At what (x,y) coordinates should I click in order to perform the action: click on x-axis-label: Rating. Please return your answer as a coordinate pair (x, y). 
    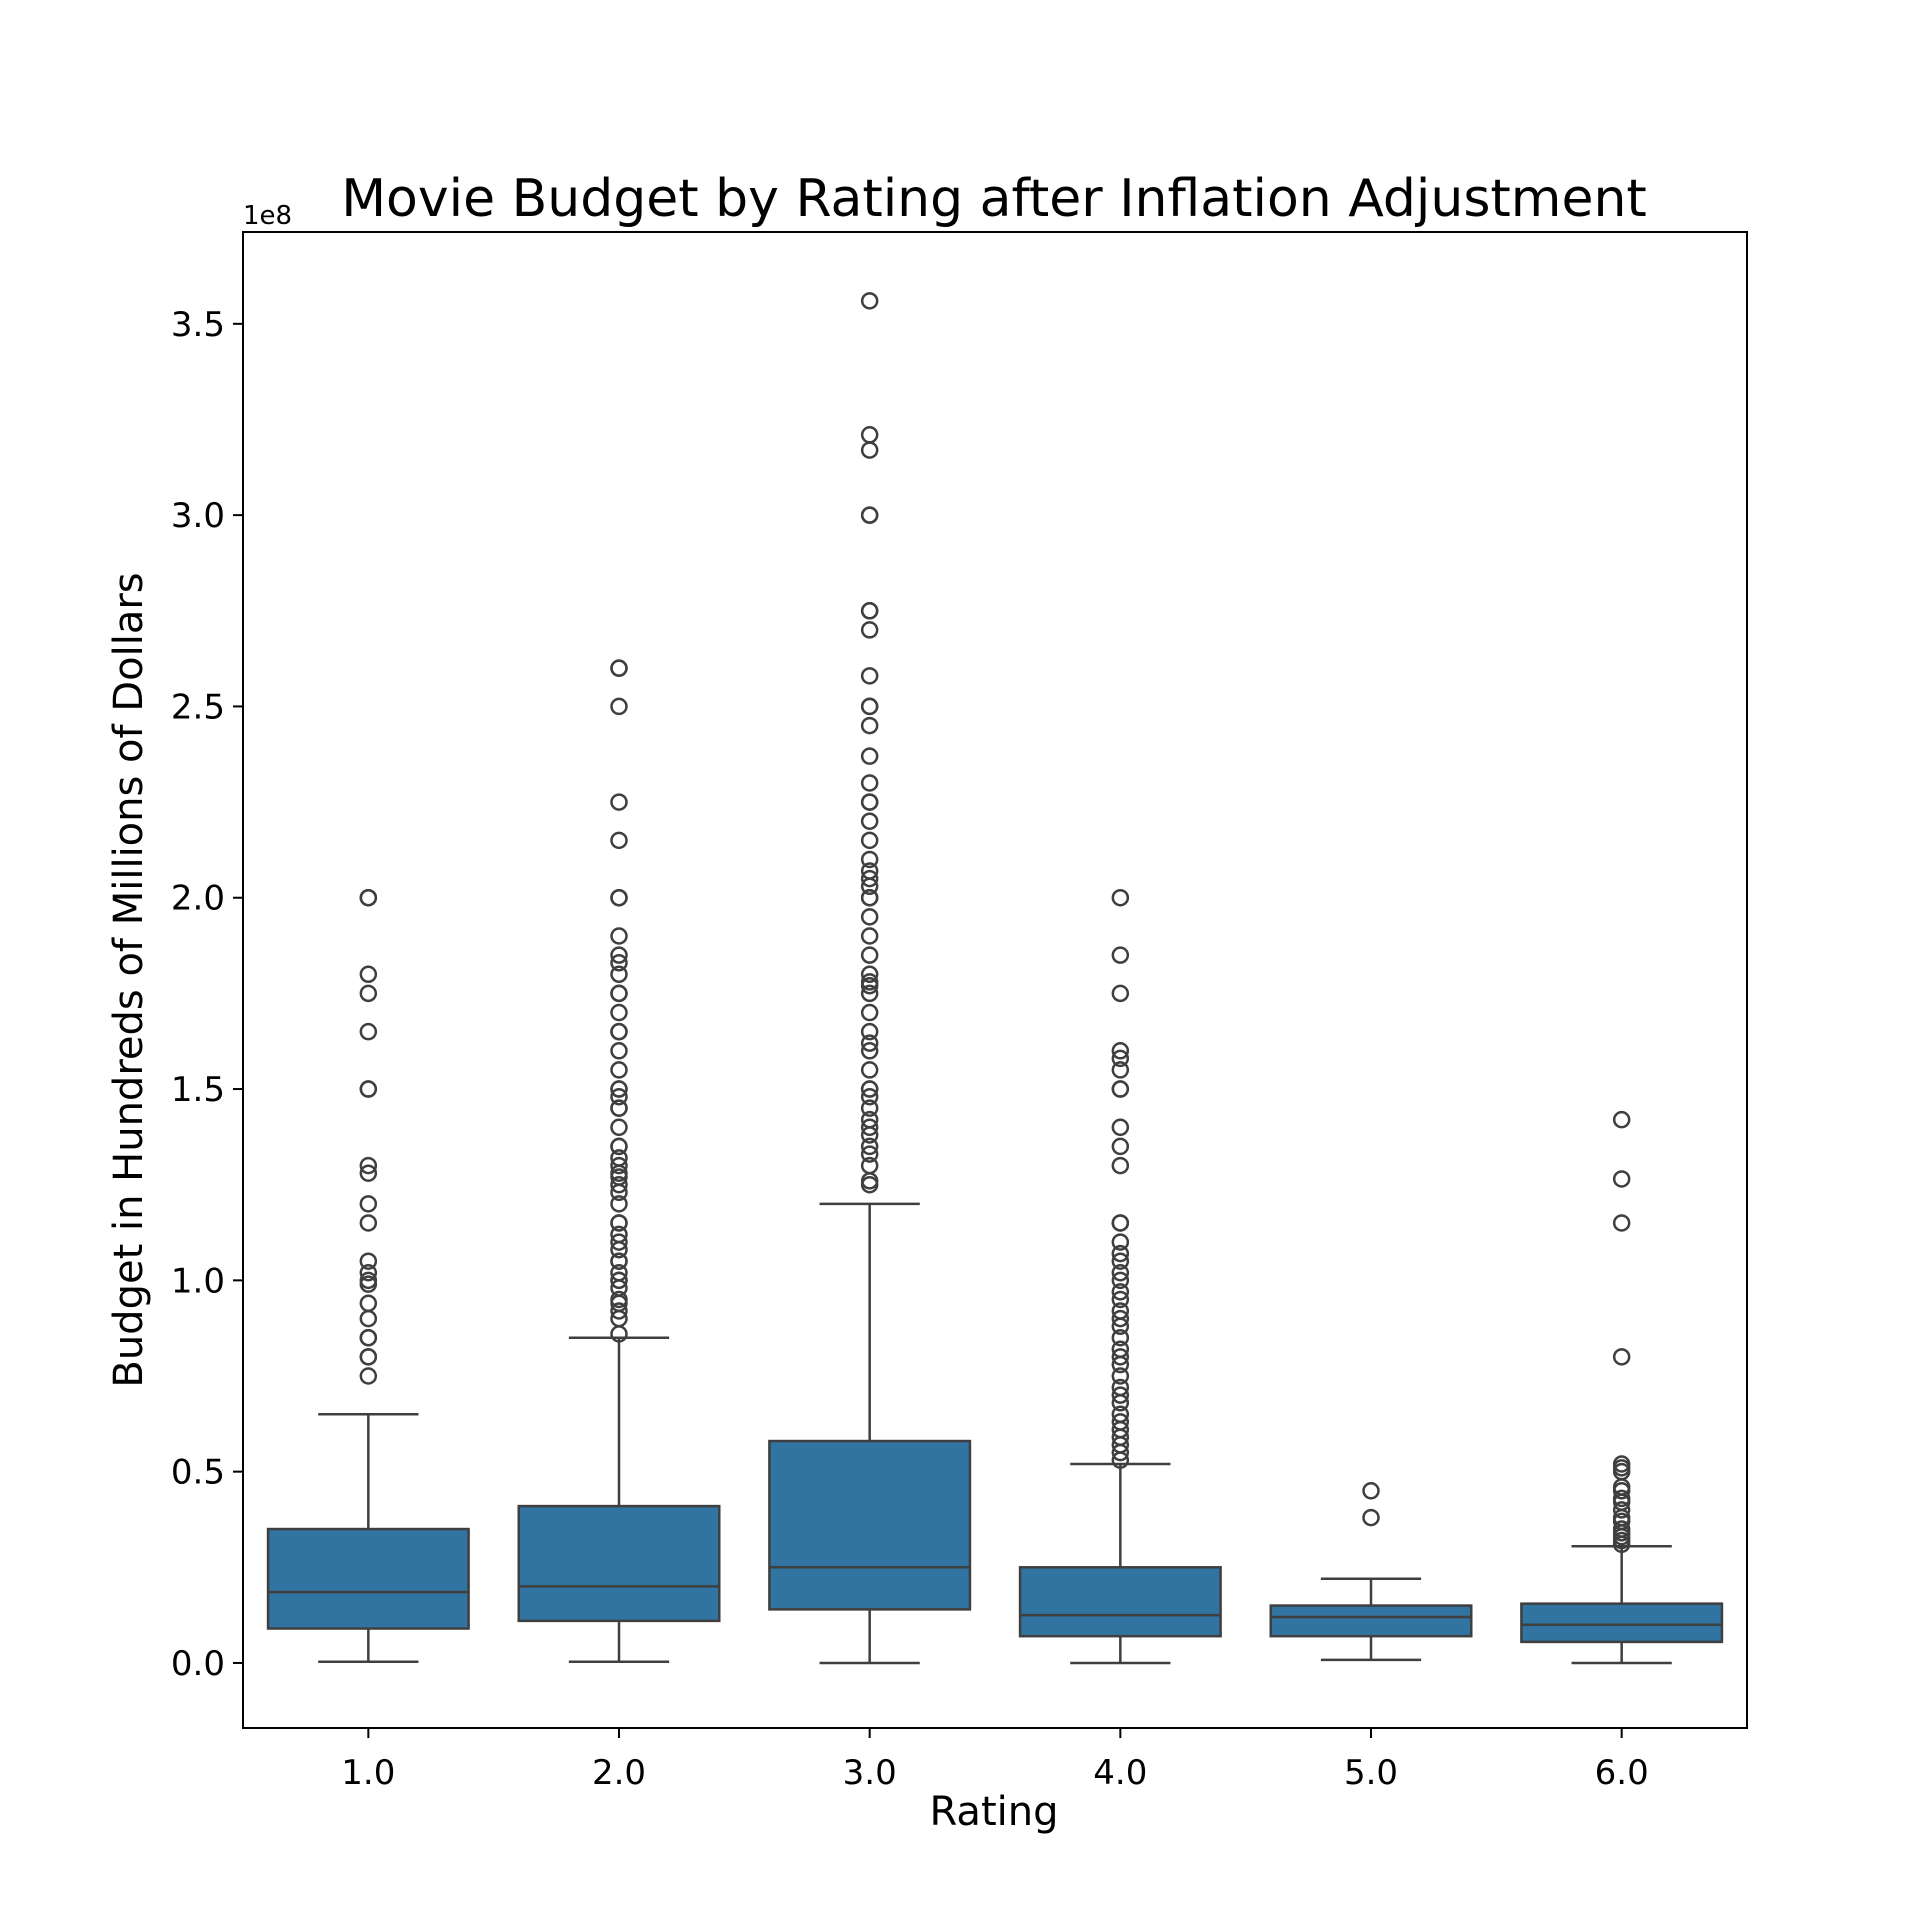
    Looking at the image, I should click on (994, 1812).